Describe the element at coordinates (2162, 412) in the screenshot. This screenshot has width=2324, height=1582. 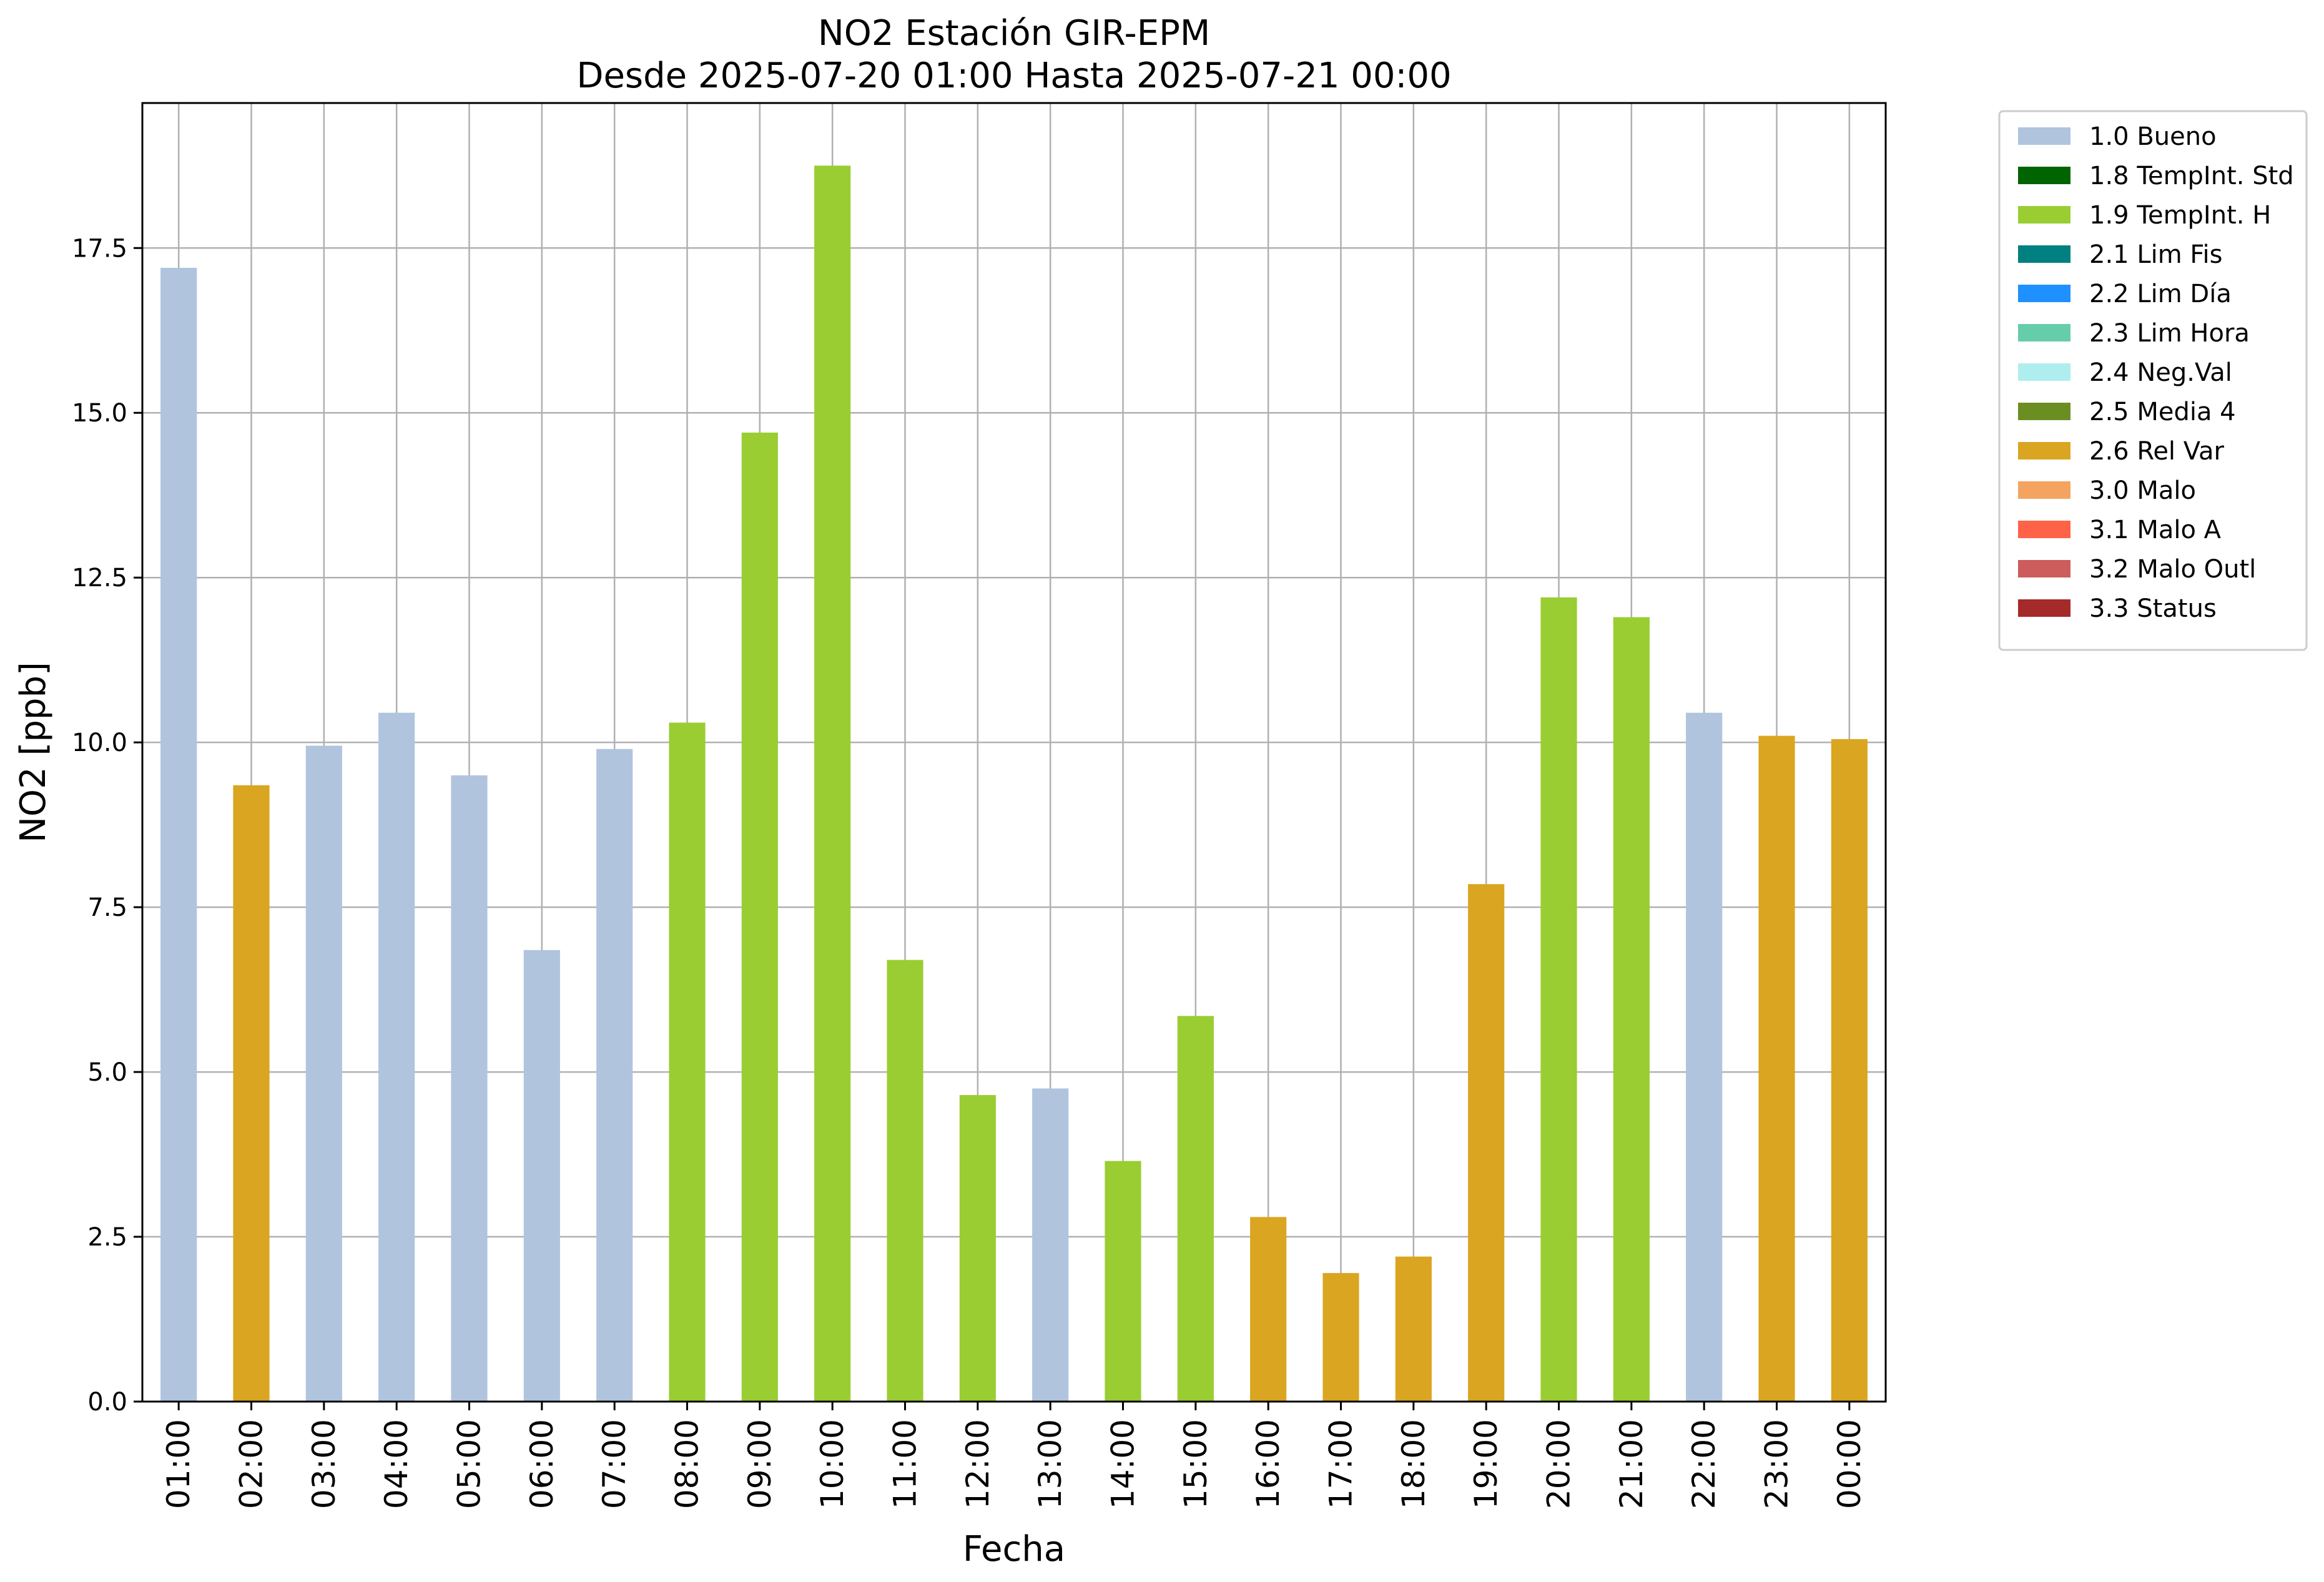
I see `legend-label: 2.5 Media 4` at that location.